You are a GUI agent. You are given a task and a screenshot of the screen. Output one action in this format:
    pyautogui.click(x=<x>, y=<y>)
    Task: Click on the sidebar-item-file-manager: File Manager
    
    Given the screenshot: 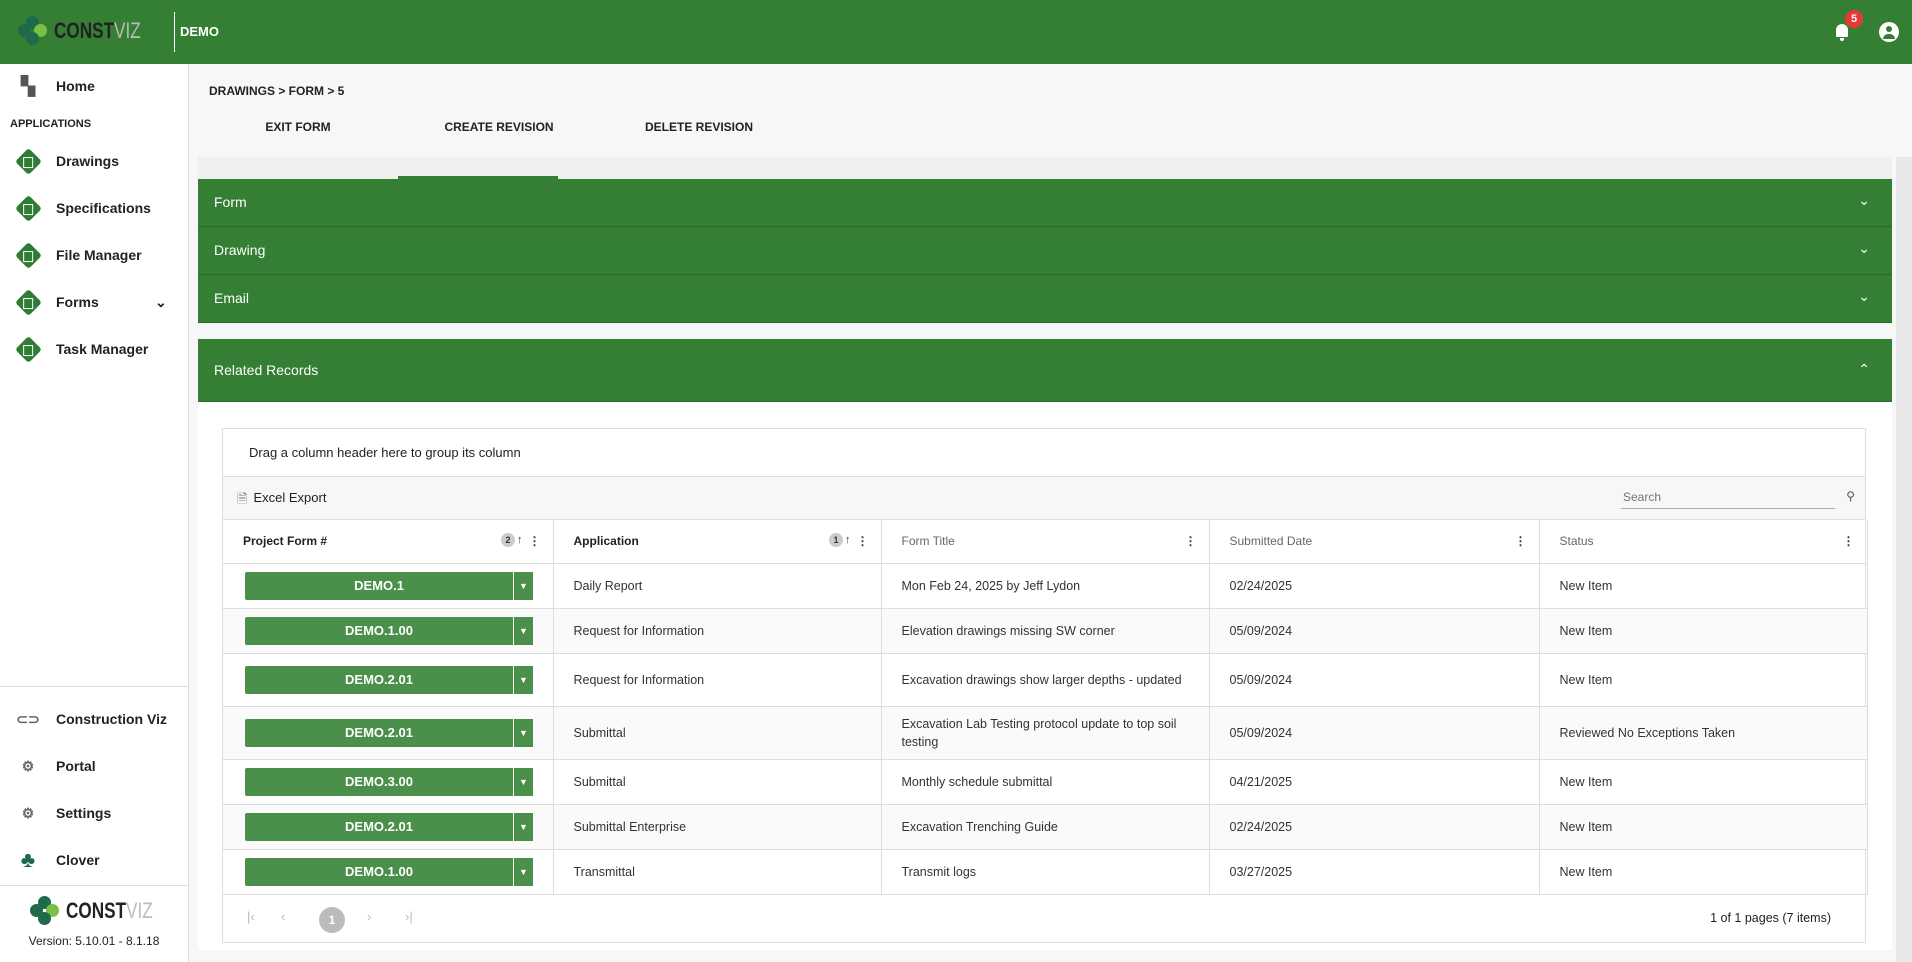 What is the action you would take?
    pyautogui.click(x=94, y=255)
    